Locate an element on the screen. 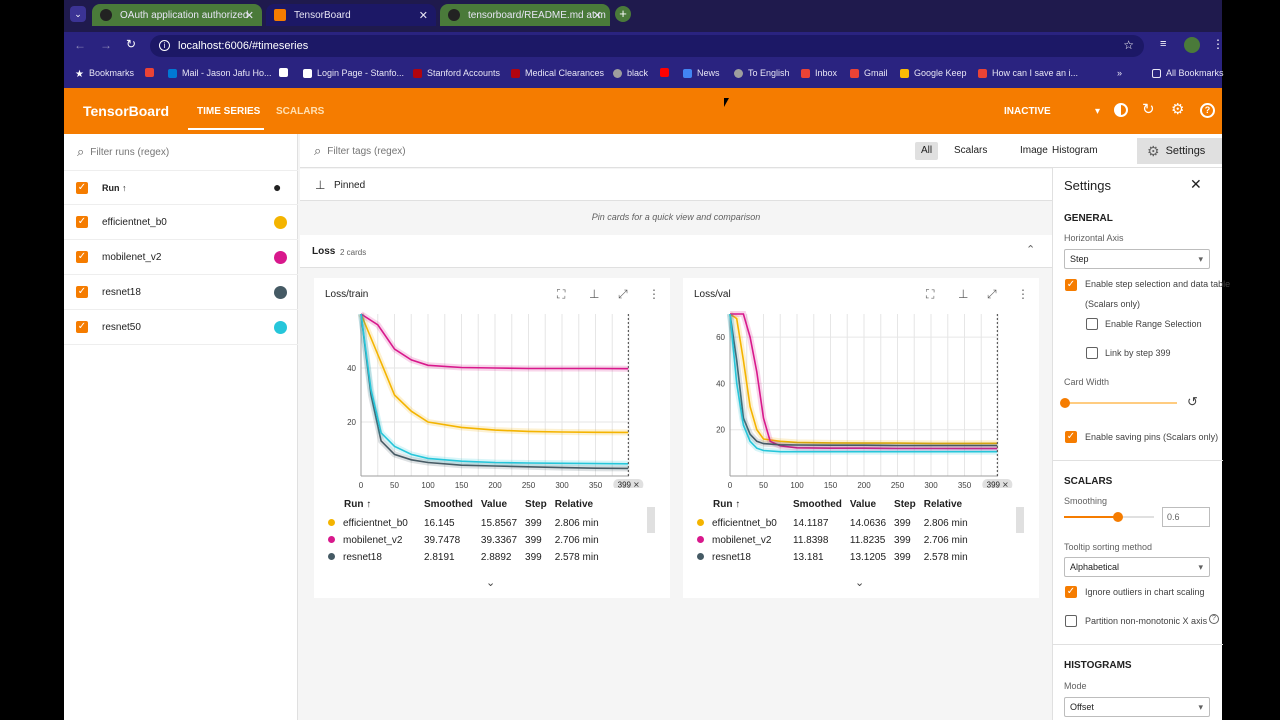 The image size is (1280, 720). chevron-up-icon: ⌃ is located at coordinates (1031, 250).